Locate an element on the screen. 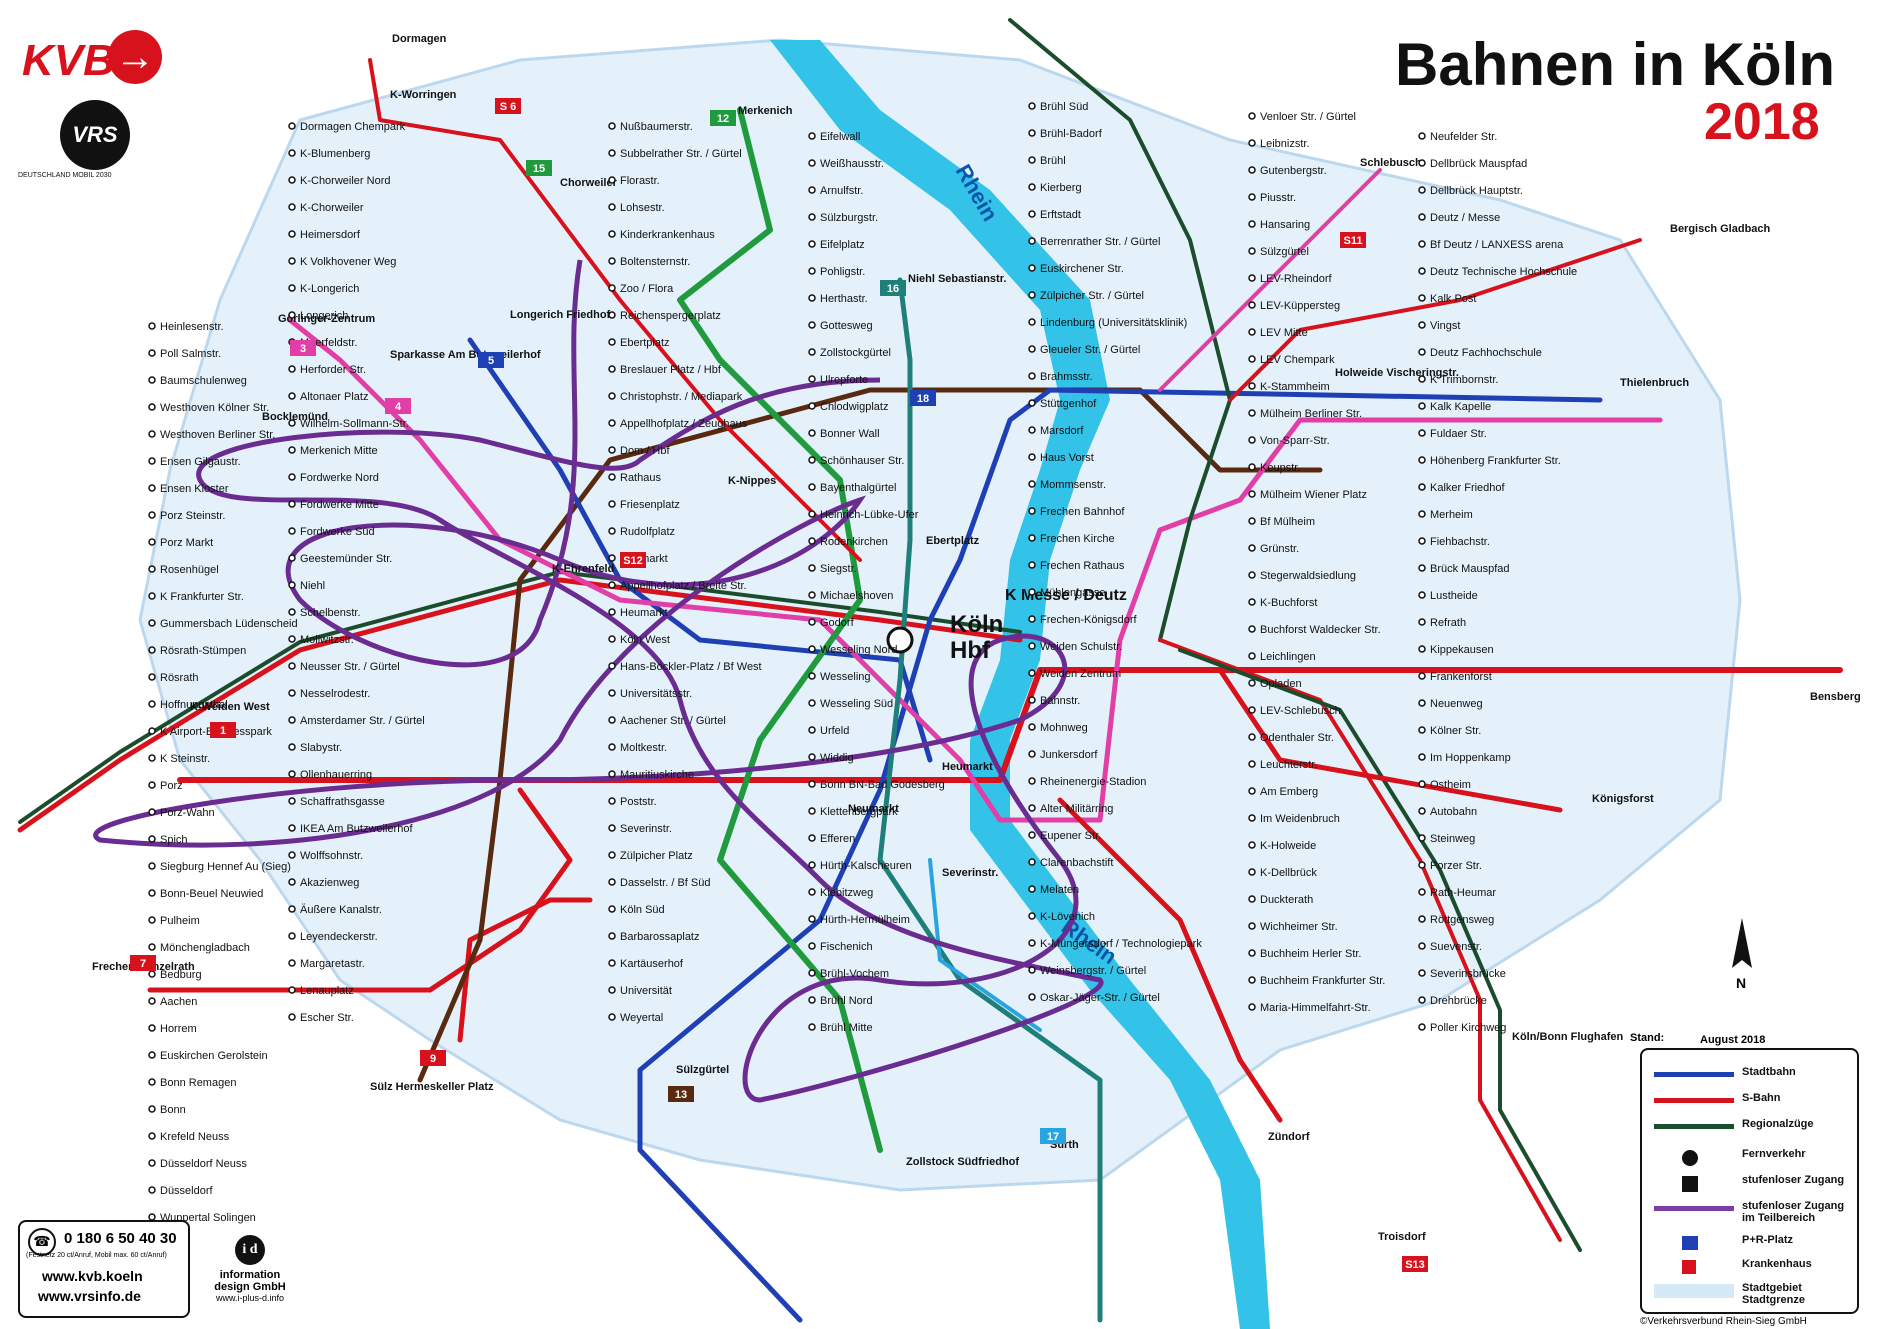 This screenshot has height=1329, width=1900. station-label: Boltensternstr. is located at coordinates (655, 262).